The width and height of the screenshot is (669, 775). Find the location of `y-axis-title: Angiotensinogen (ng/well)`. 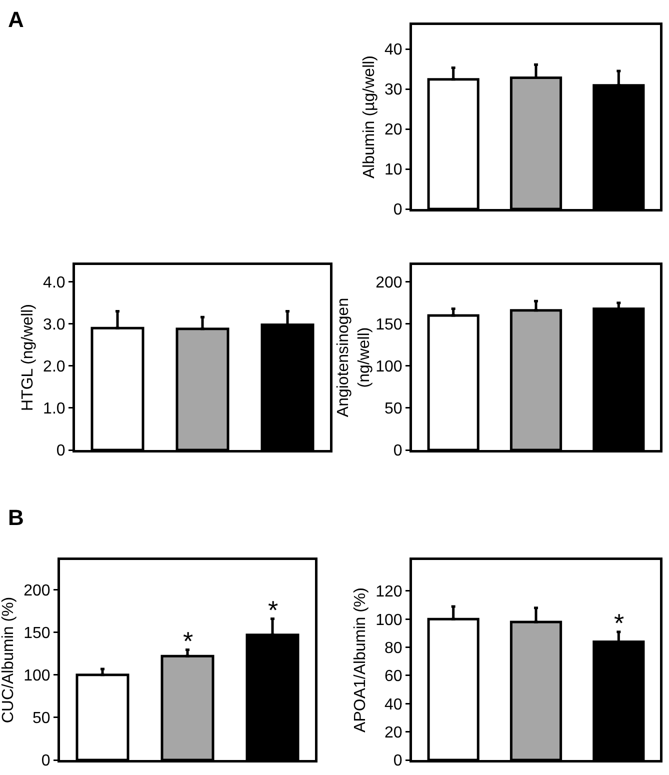

y-axis-title: Angiotensinogen (ng/well) is located at coordinates (354, 358).